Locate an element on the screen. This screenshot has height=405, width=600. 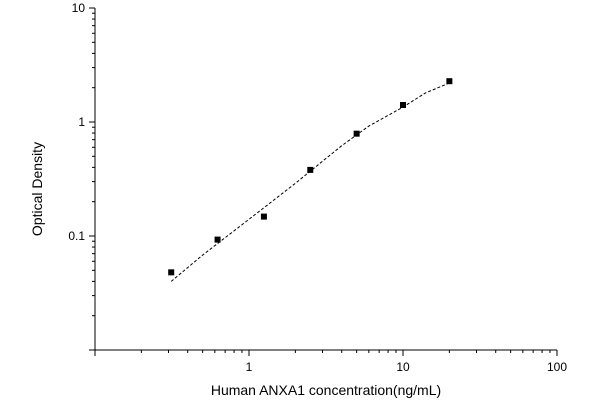
y-axis-title: Optical Density is located at coordinates (37, 189).